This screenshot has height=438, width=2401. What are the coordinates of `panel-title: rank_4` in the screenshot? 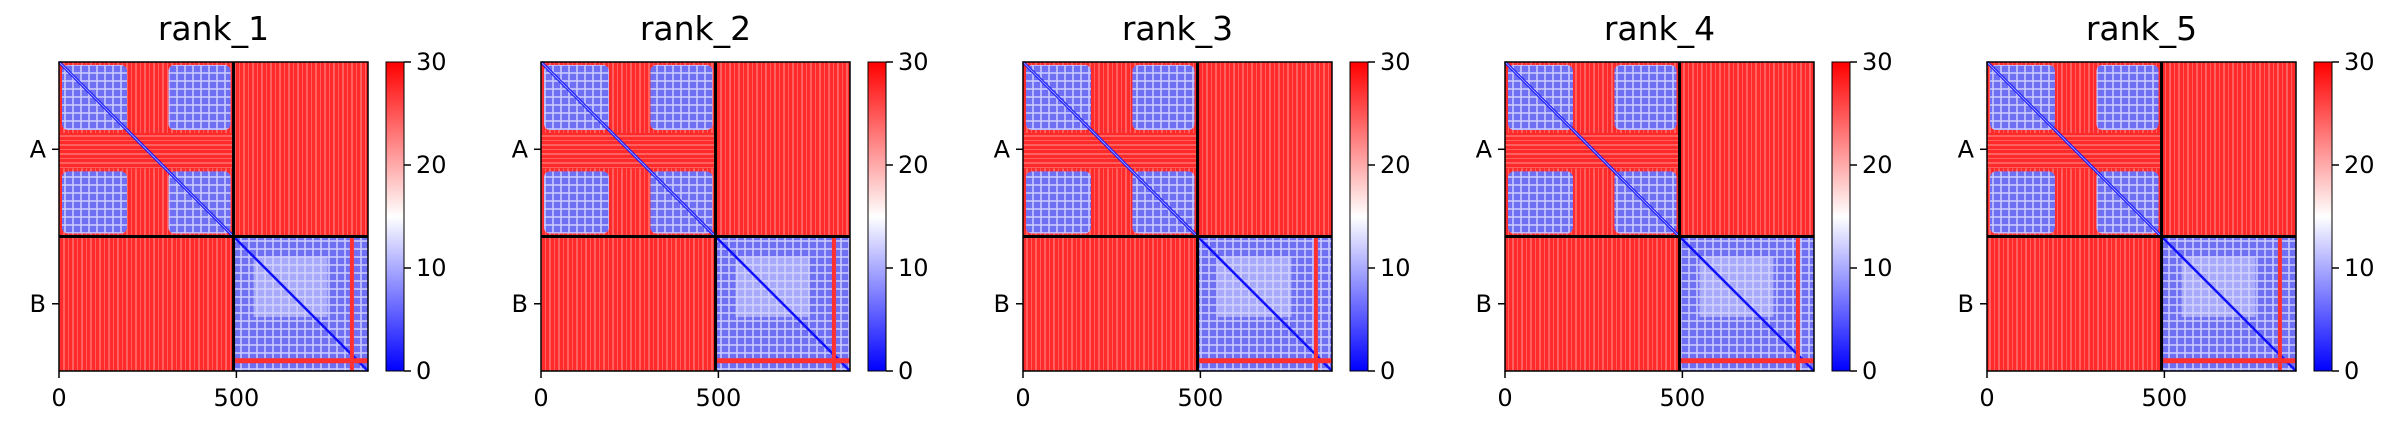 It's located at (1659, 28).